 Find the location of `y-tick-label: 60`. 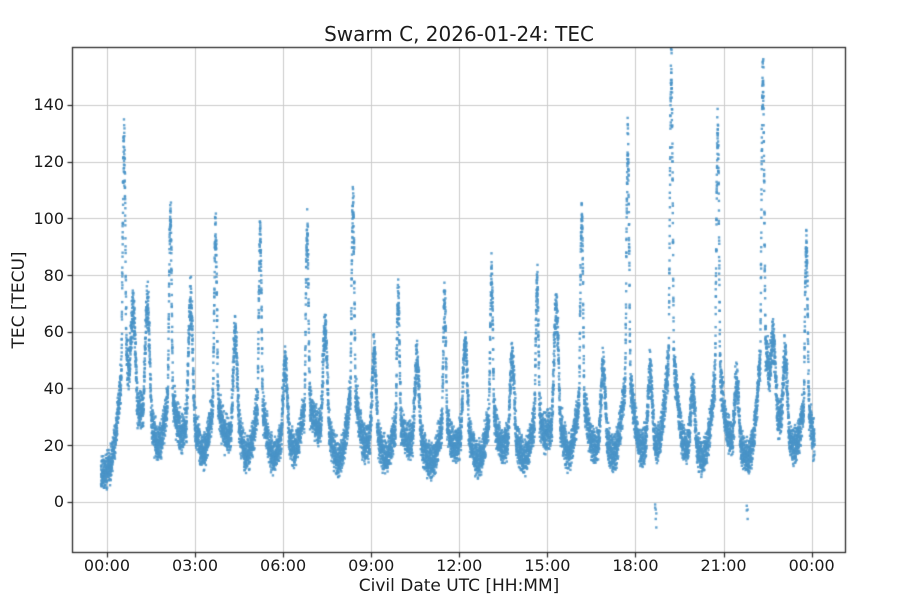

y-tick-label: 60 is located at coordinates (53, 332).